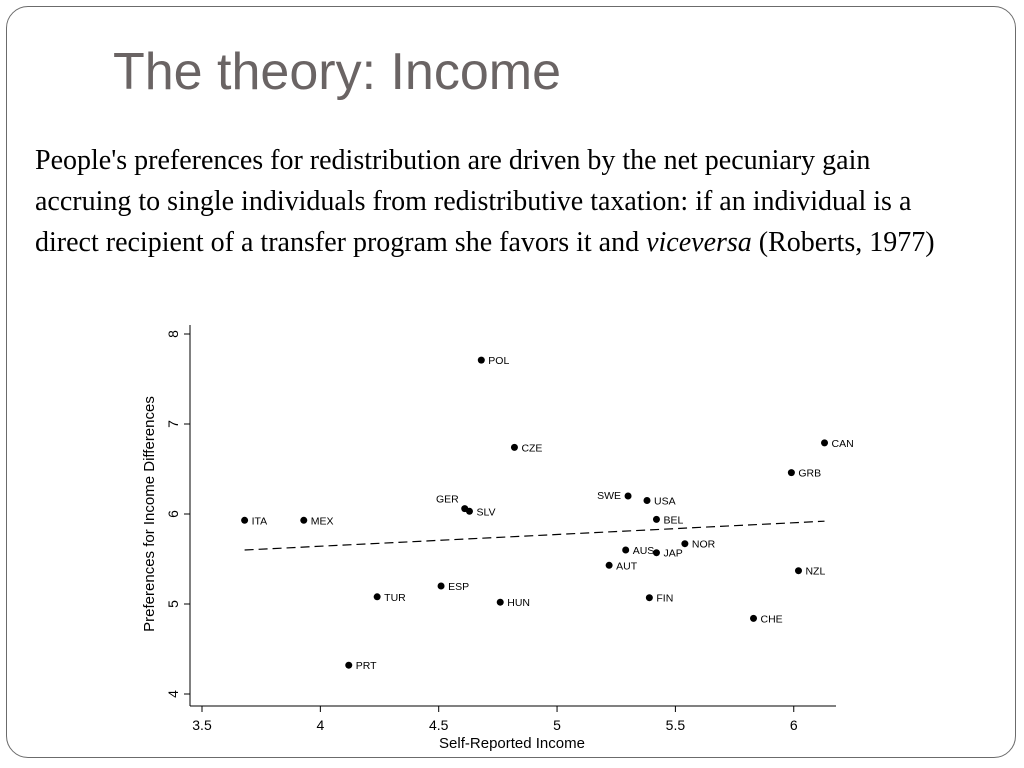 The image size is (1024, 768). What do you see at coordinates (173, 424) in the screenshot?
I see `y-tick-label: 7` at bounding box center [173, 424].